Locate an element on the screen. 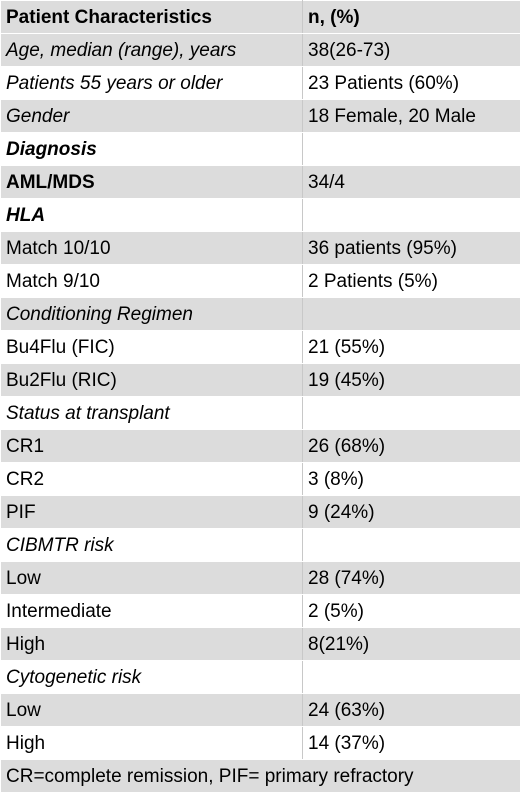 This screenshot has height=801, width=520. table-row: CR1 26 (68%) is located at coordinates (260, 446).